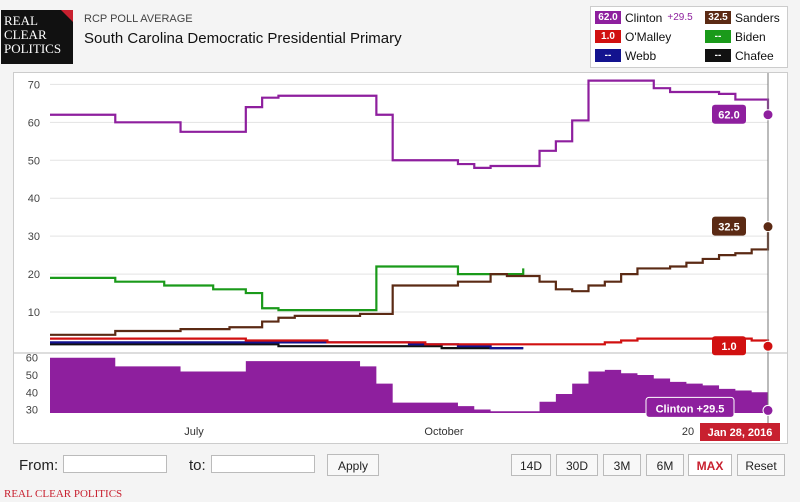  What do you see at coordinates (665, 465) in the screenshot?
I see `range-6m-button: 6M` at bounding box center [665, 465].